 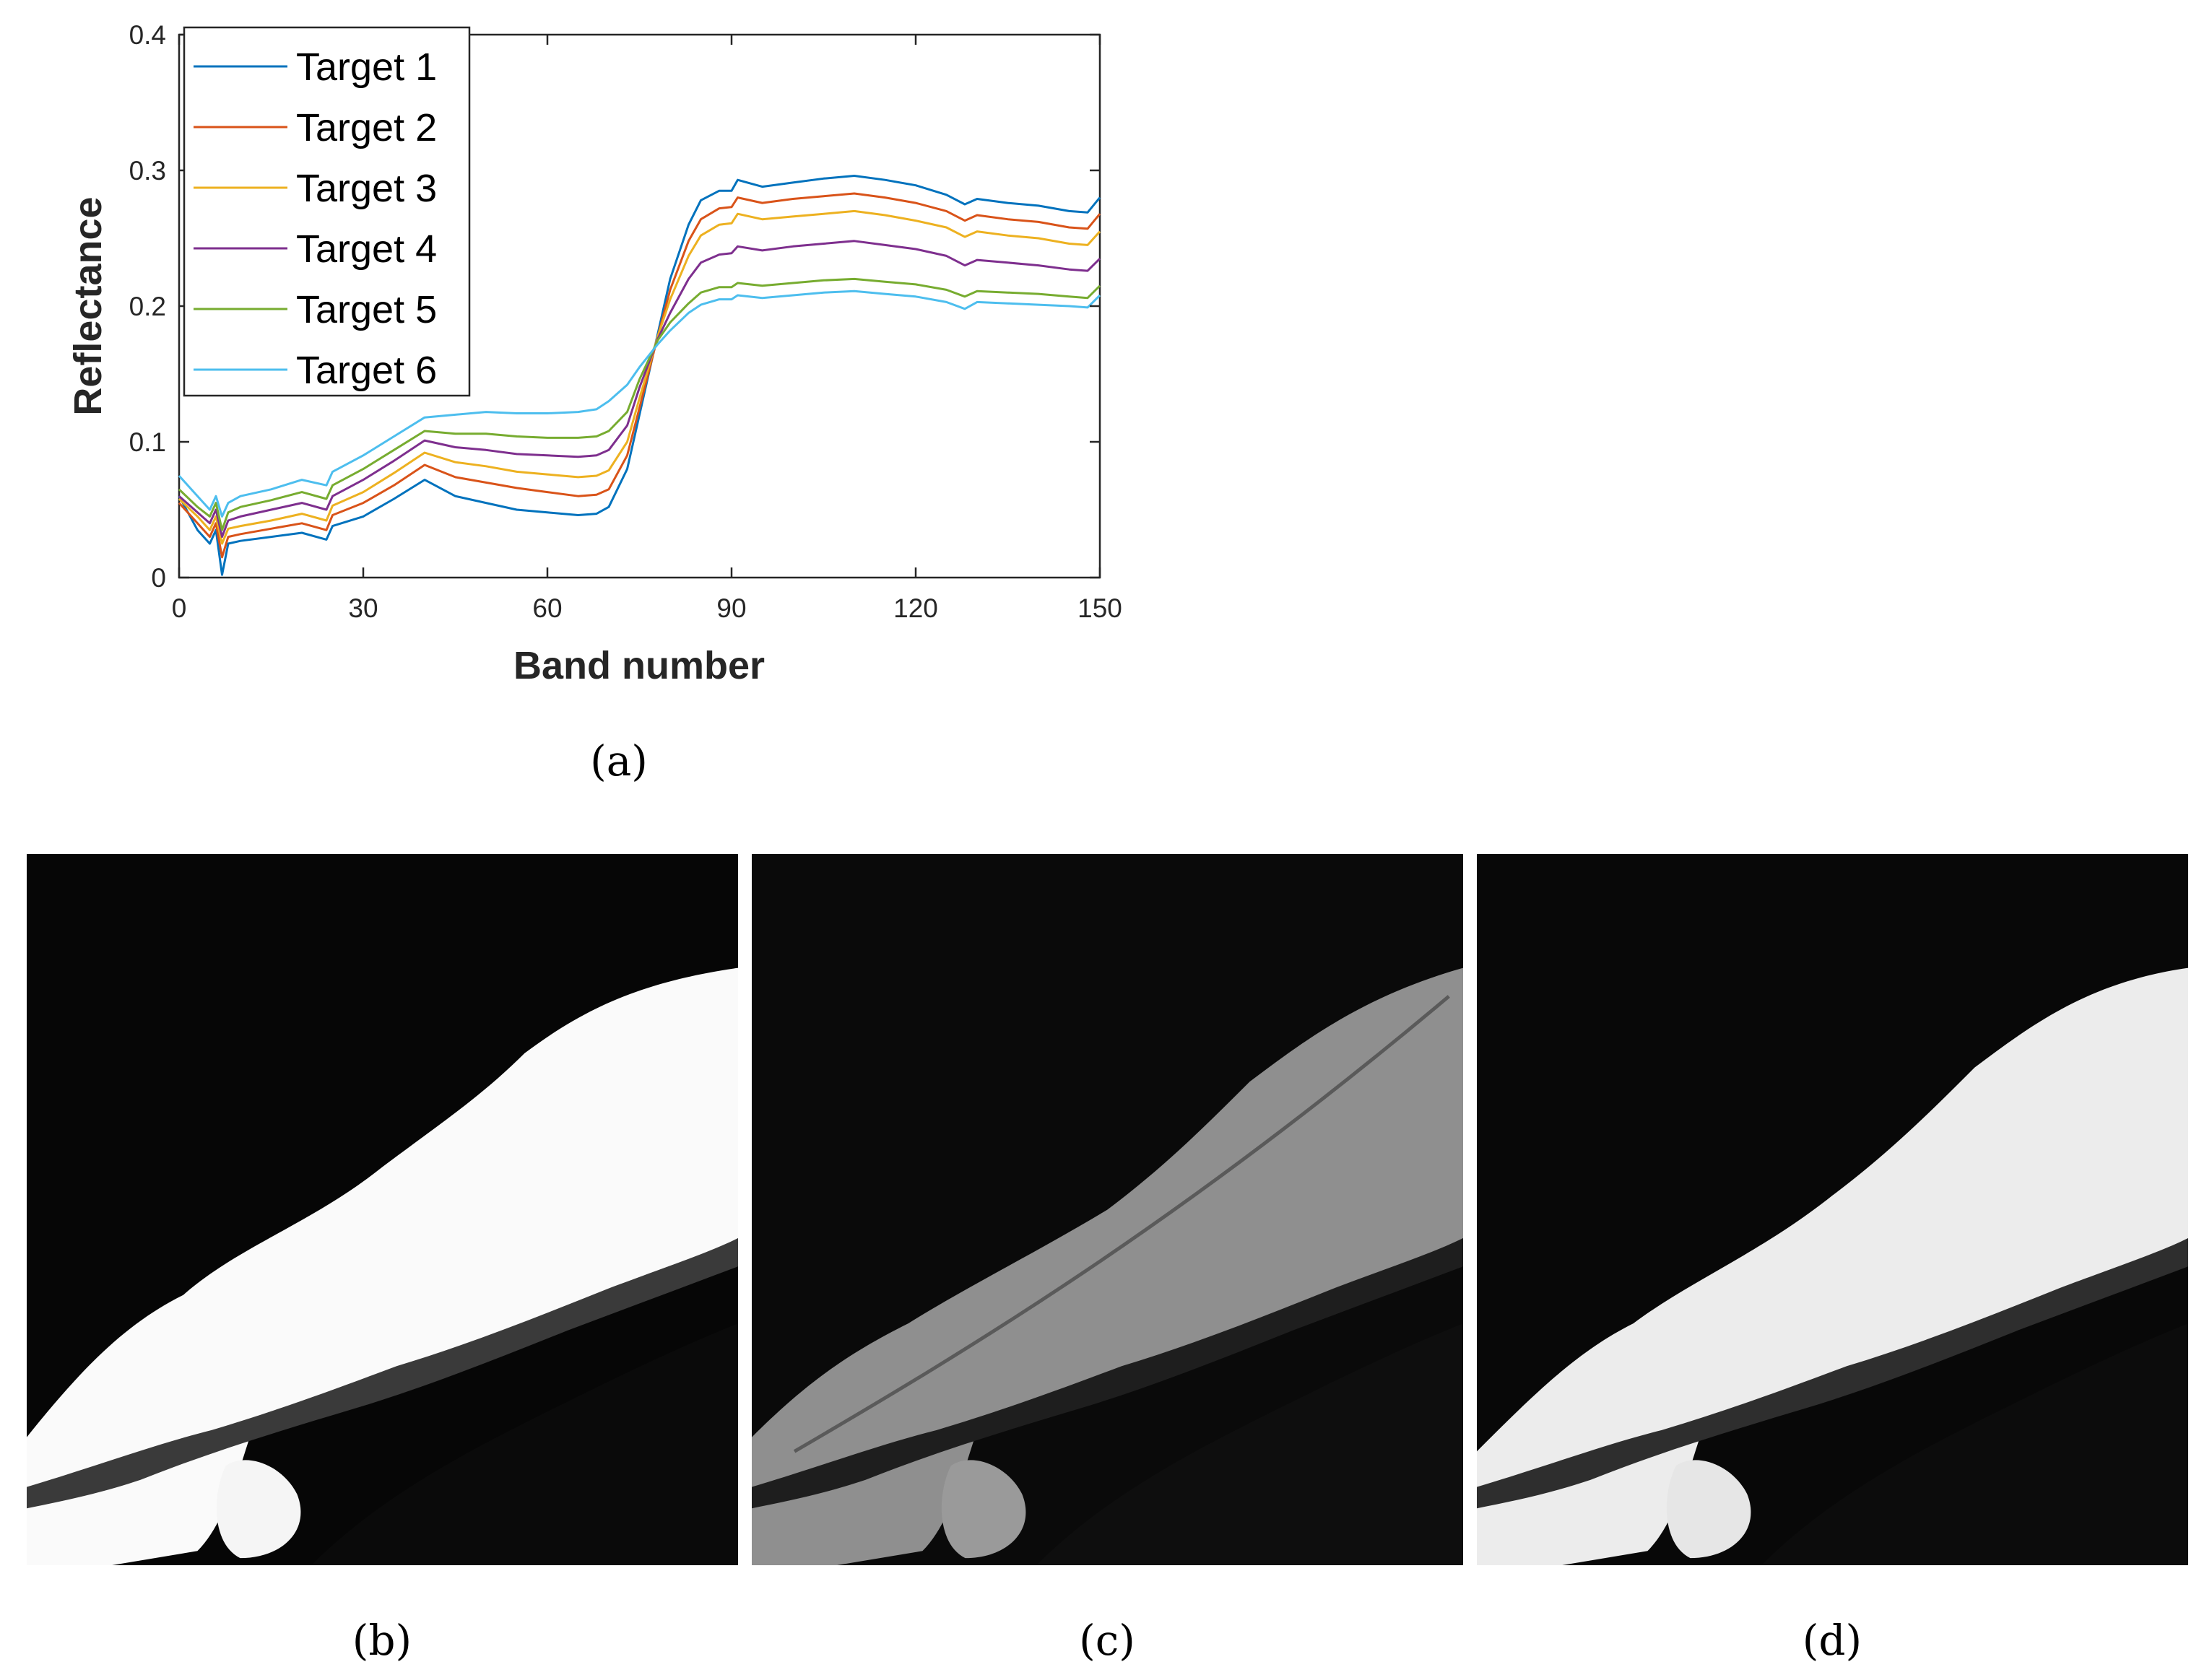 I want to click on legend-label-6: Target 6, so click(x=367, y=371).